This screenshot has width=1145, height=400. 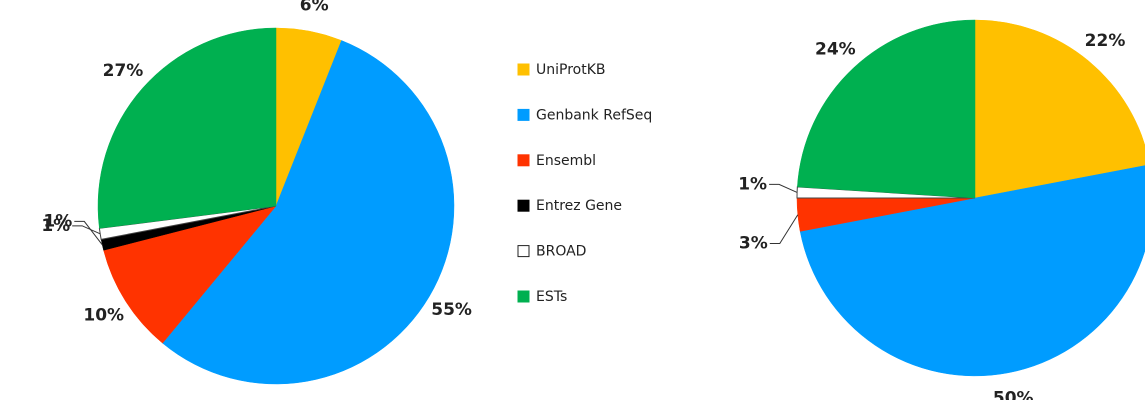 I want to click on legend-label: Genbank RefSeq, so click(x=594, y=115).